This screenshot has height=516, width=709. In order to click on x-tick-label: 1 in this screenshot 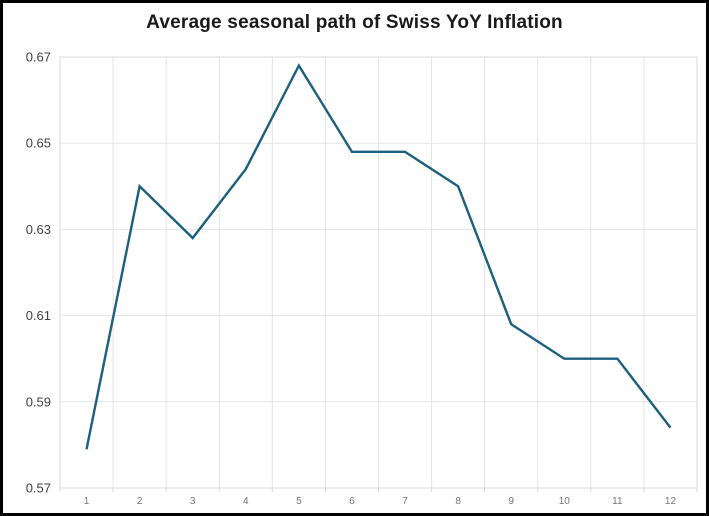, I will do `click(87, 501)`.